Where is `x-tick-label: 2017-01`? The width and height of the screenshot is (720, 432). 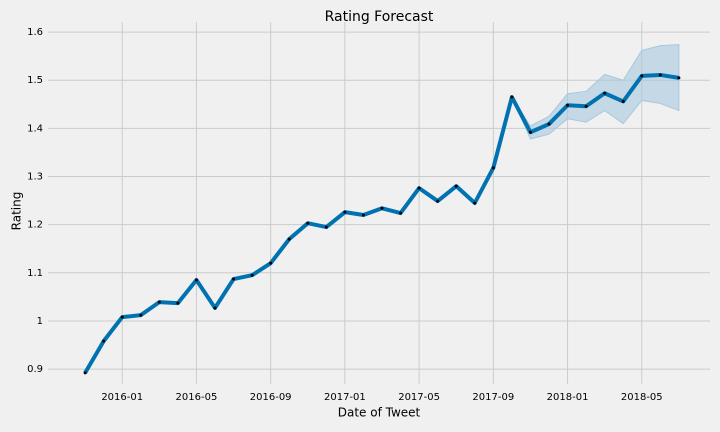 x-tick-label: 2017-01 is located at coordinates (345, 397).